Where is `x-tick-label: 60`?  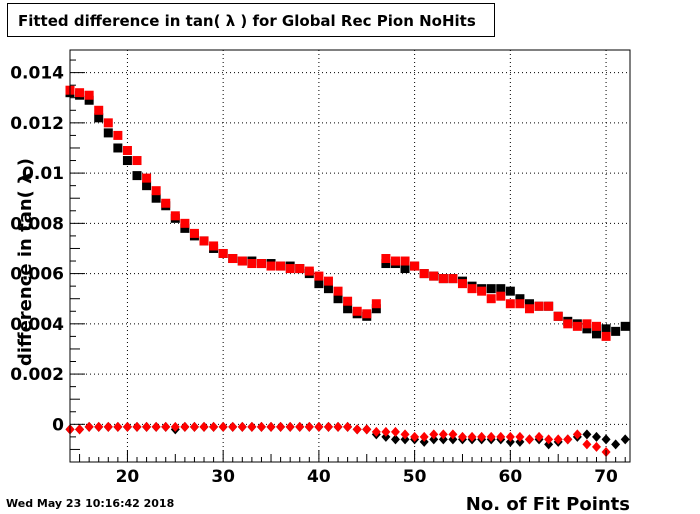 x-tick-label: 60 is located at coordinates (511, 477).